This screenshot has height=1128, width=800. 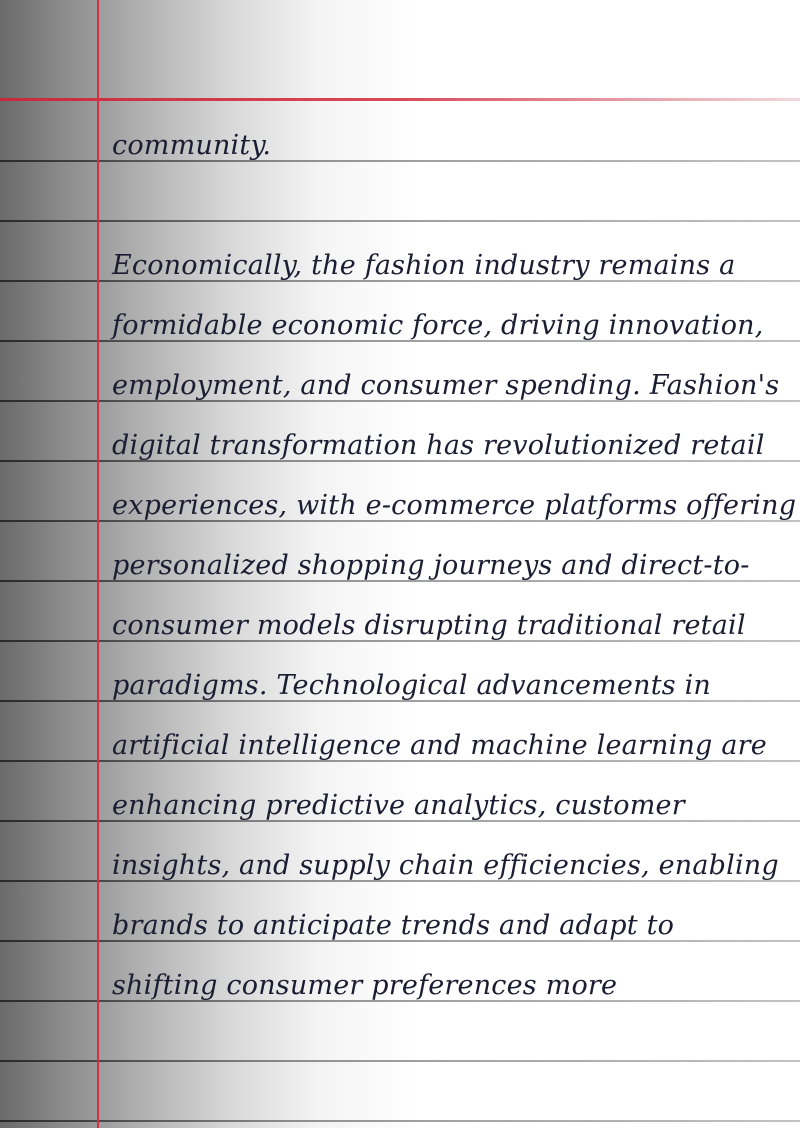 I want to click on text-line, so click(x=452, y=206).